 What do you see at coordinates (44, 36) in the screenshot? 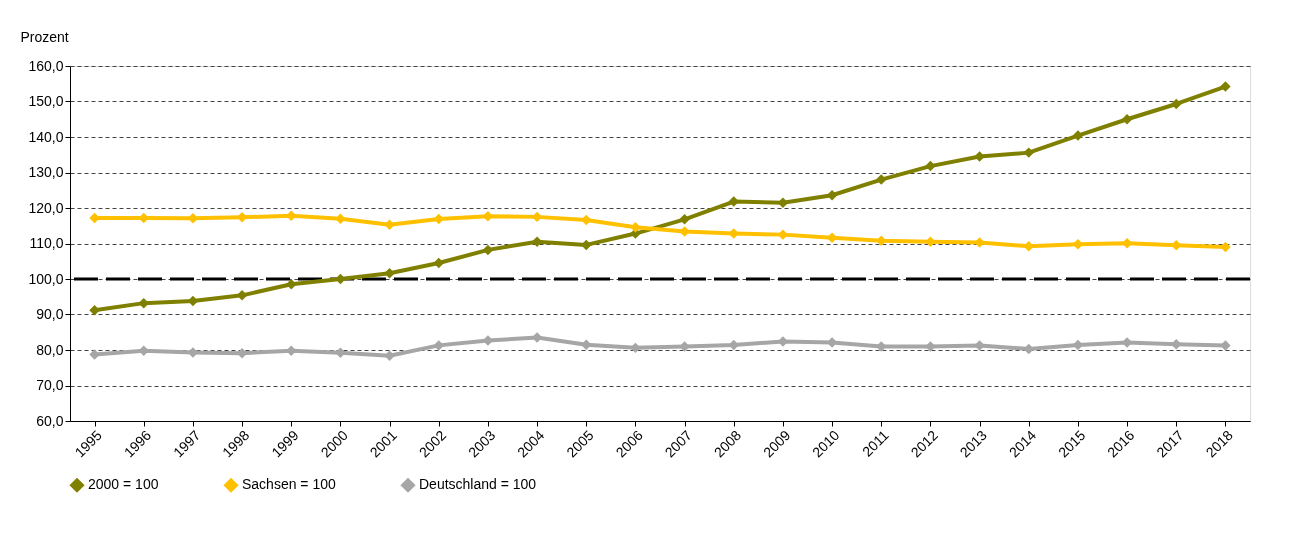
I see `y-axis-title: Prozent` at bounding box center [44, 36].